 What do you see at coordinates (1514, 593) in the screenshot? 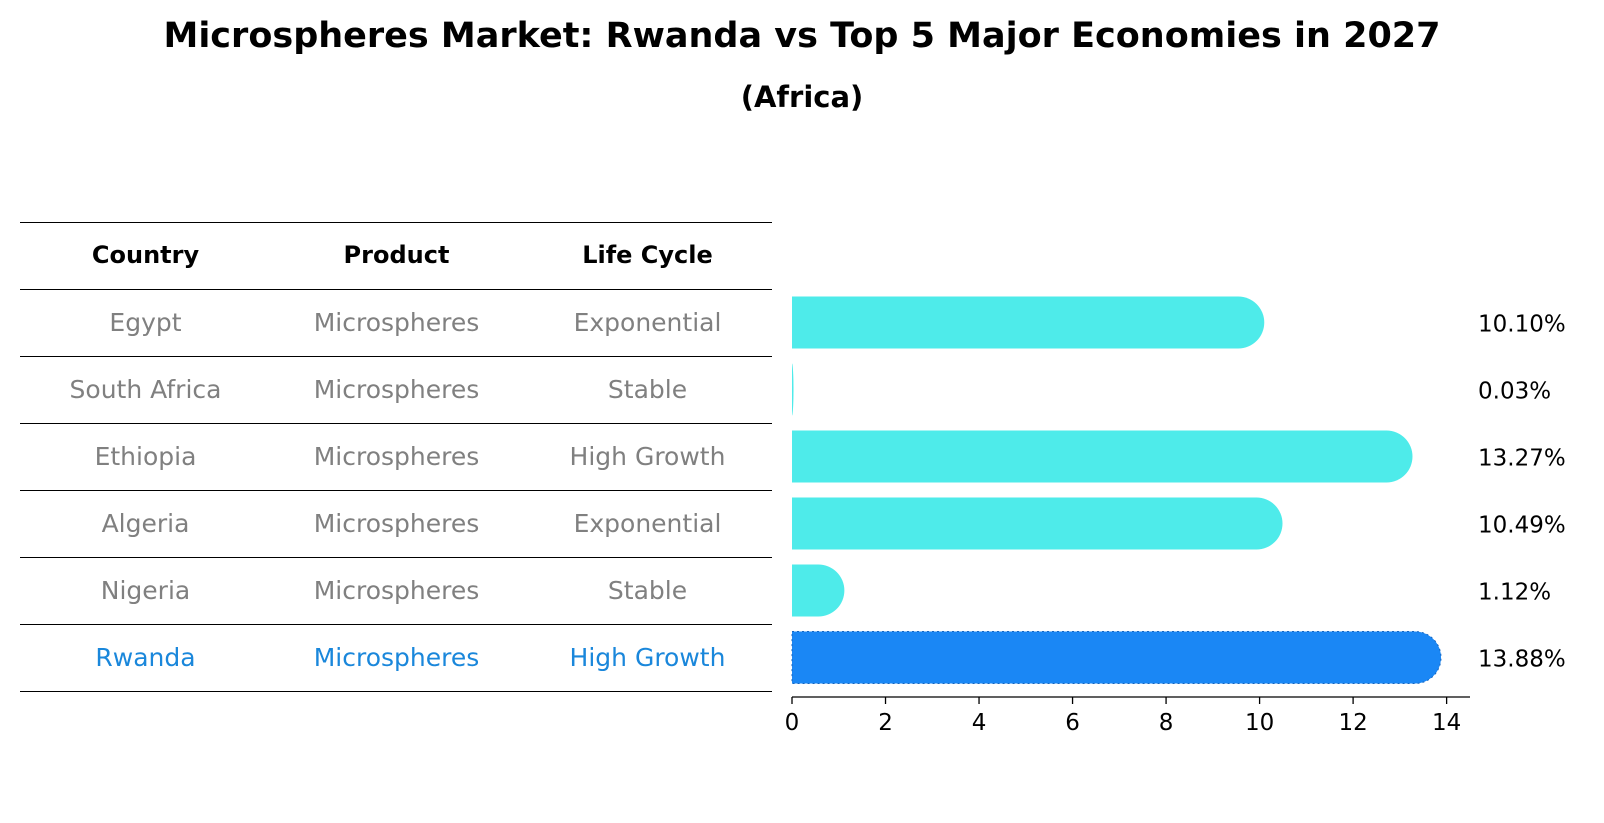
I see `bar-value-label: 1.12%` at bounding box center [1514, 593].